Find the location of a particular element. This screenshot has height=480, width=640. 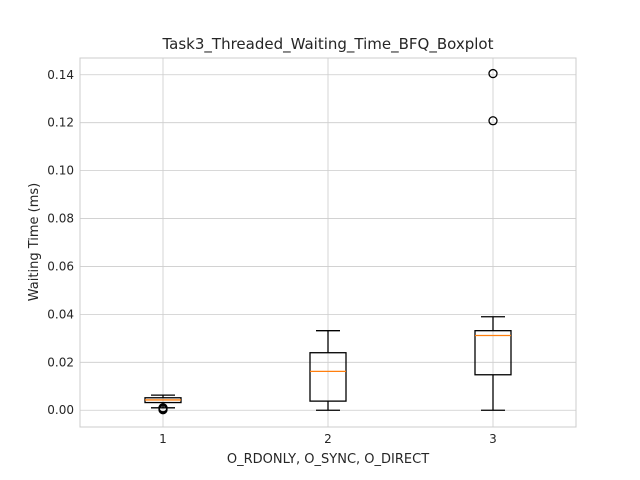

y-tick-label: 0.10 is located at coordinates (60, 171).